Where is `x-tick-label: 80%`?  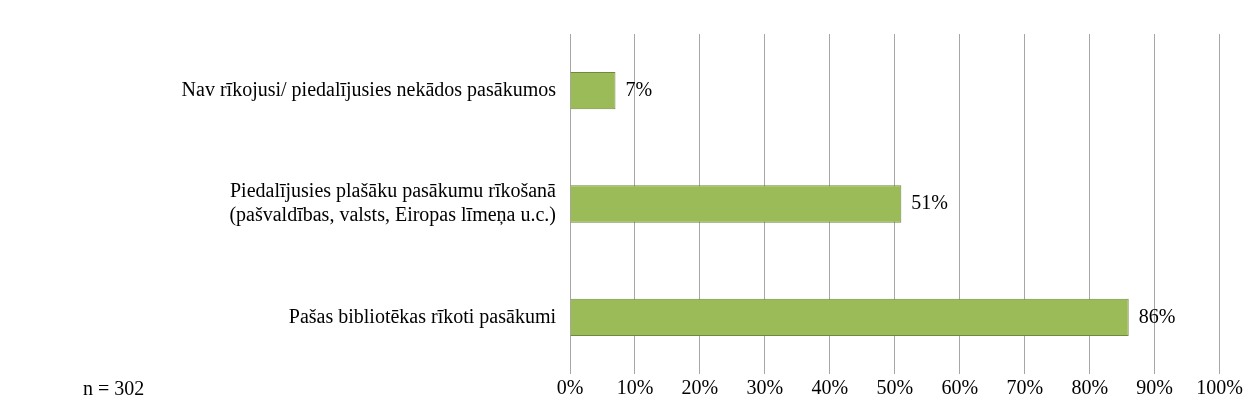 x-tick-label: 80% is located at coordinates (1090, 387).